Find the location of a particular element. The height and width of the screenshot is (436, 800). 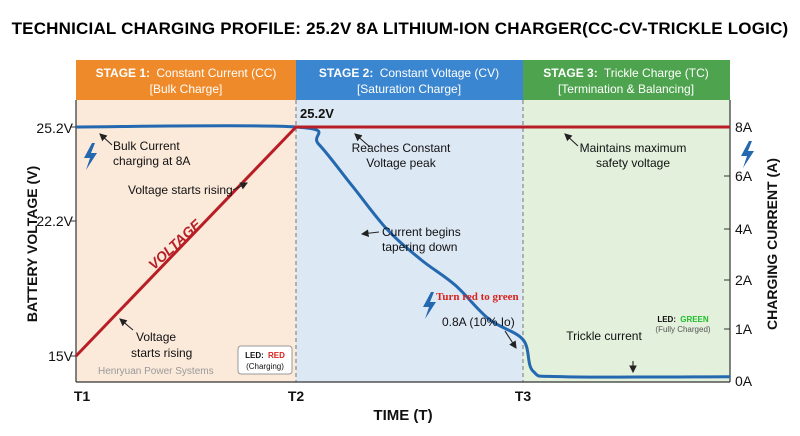

led-green-prefix: LED: is located at coordinates (666, 319).